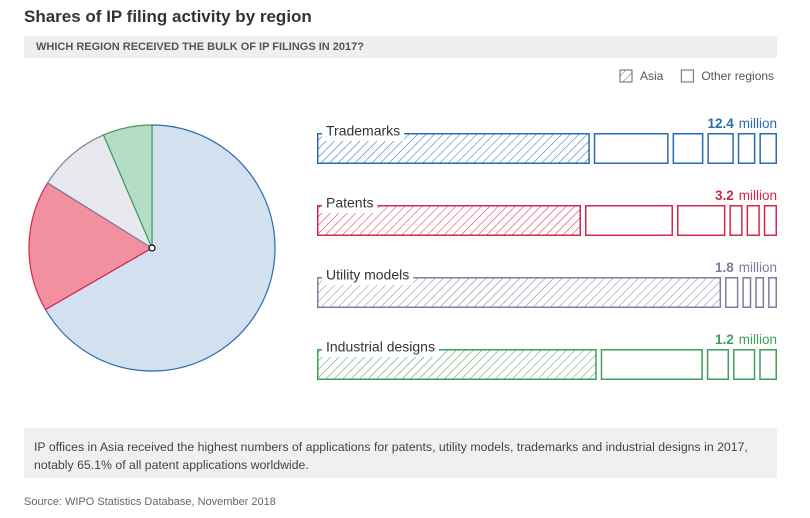  Describe the element at coordinates (720, 123) in the screenshot. I see `total-value: 12.4` at that location.